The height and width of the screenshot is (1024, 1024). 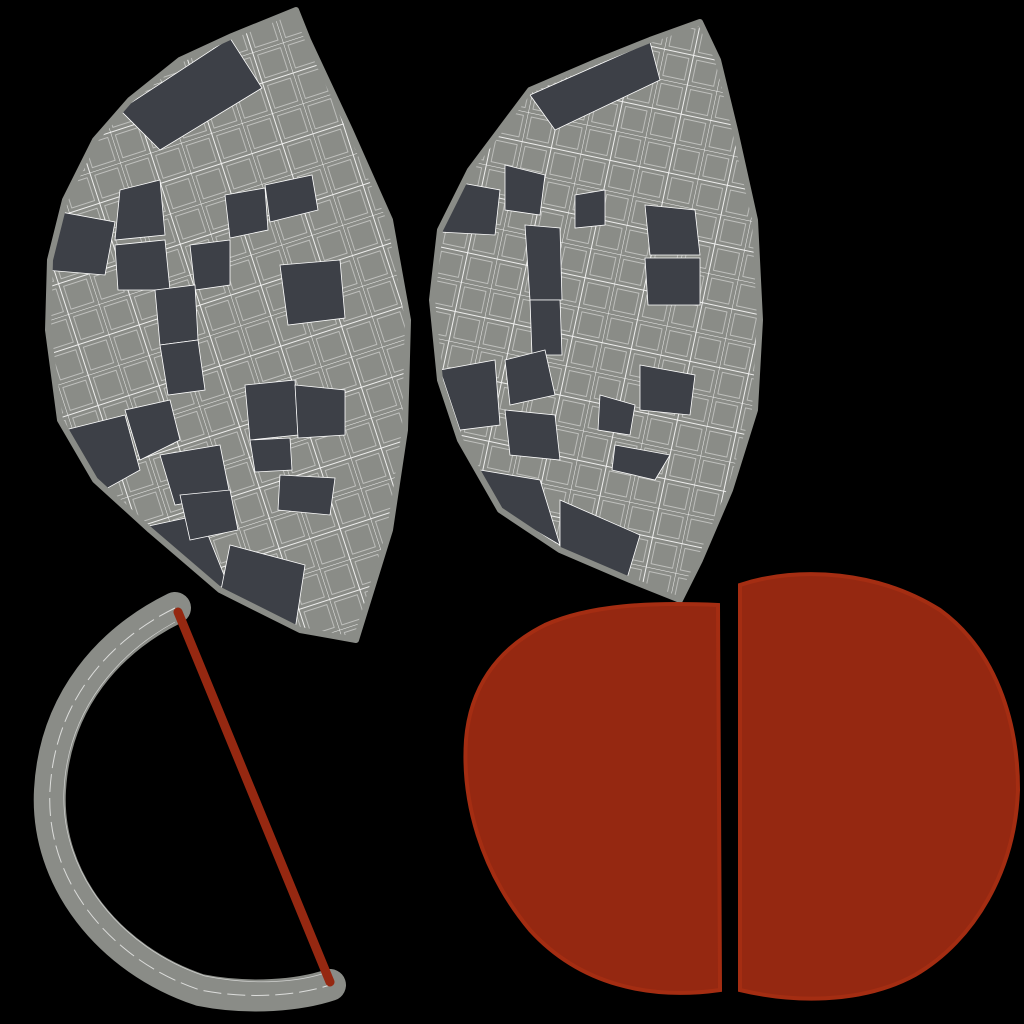 What do you see at coordinates (254, 797) in the screenshot?
I see `uv-island-red-seam-line` at bounding box center [254, 797].